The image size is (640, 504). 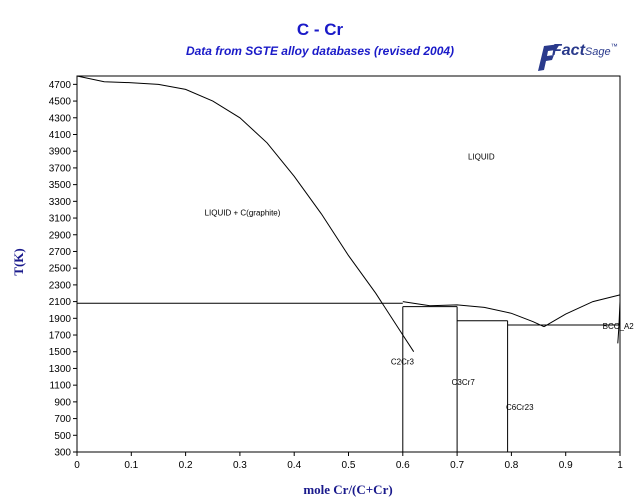 What do you see at coordinates (320, 29) in the screenshot?
I see `chart-title: C - Cr` at bounding box center [320, 29].